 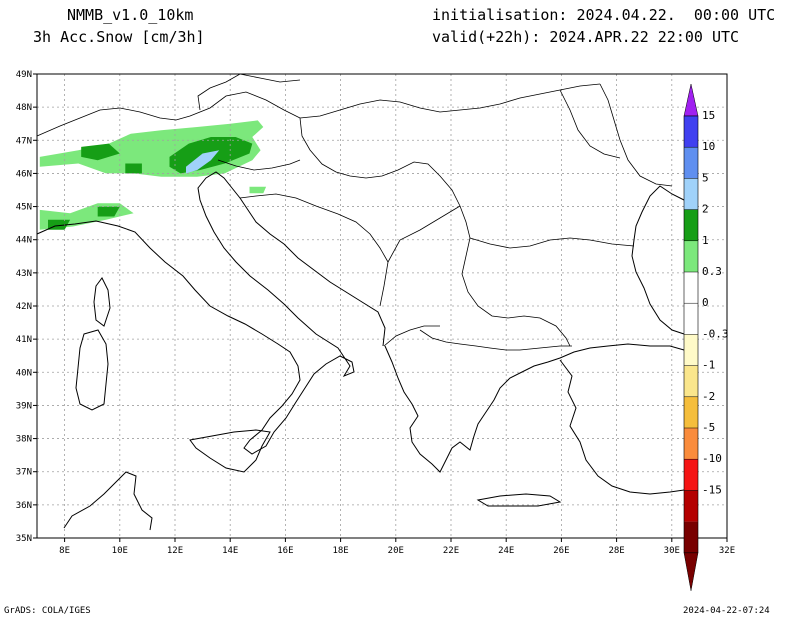 I want to click on init-time: initialisation: 2024.04.22. 00:00 UTC, so click(x=604, y=15).